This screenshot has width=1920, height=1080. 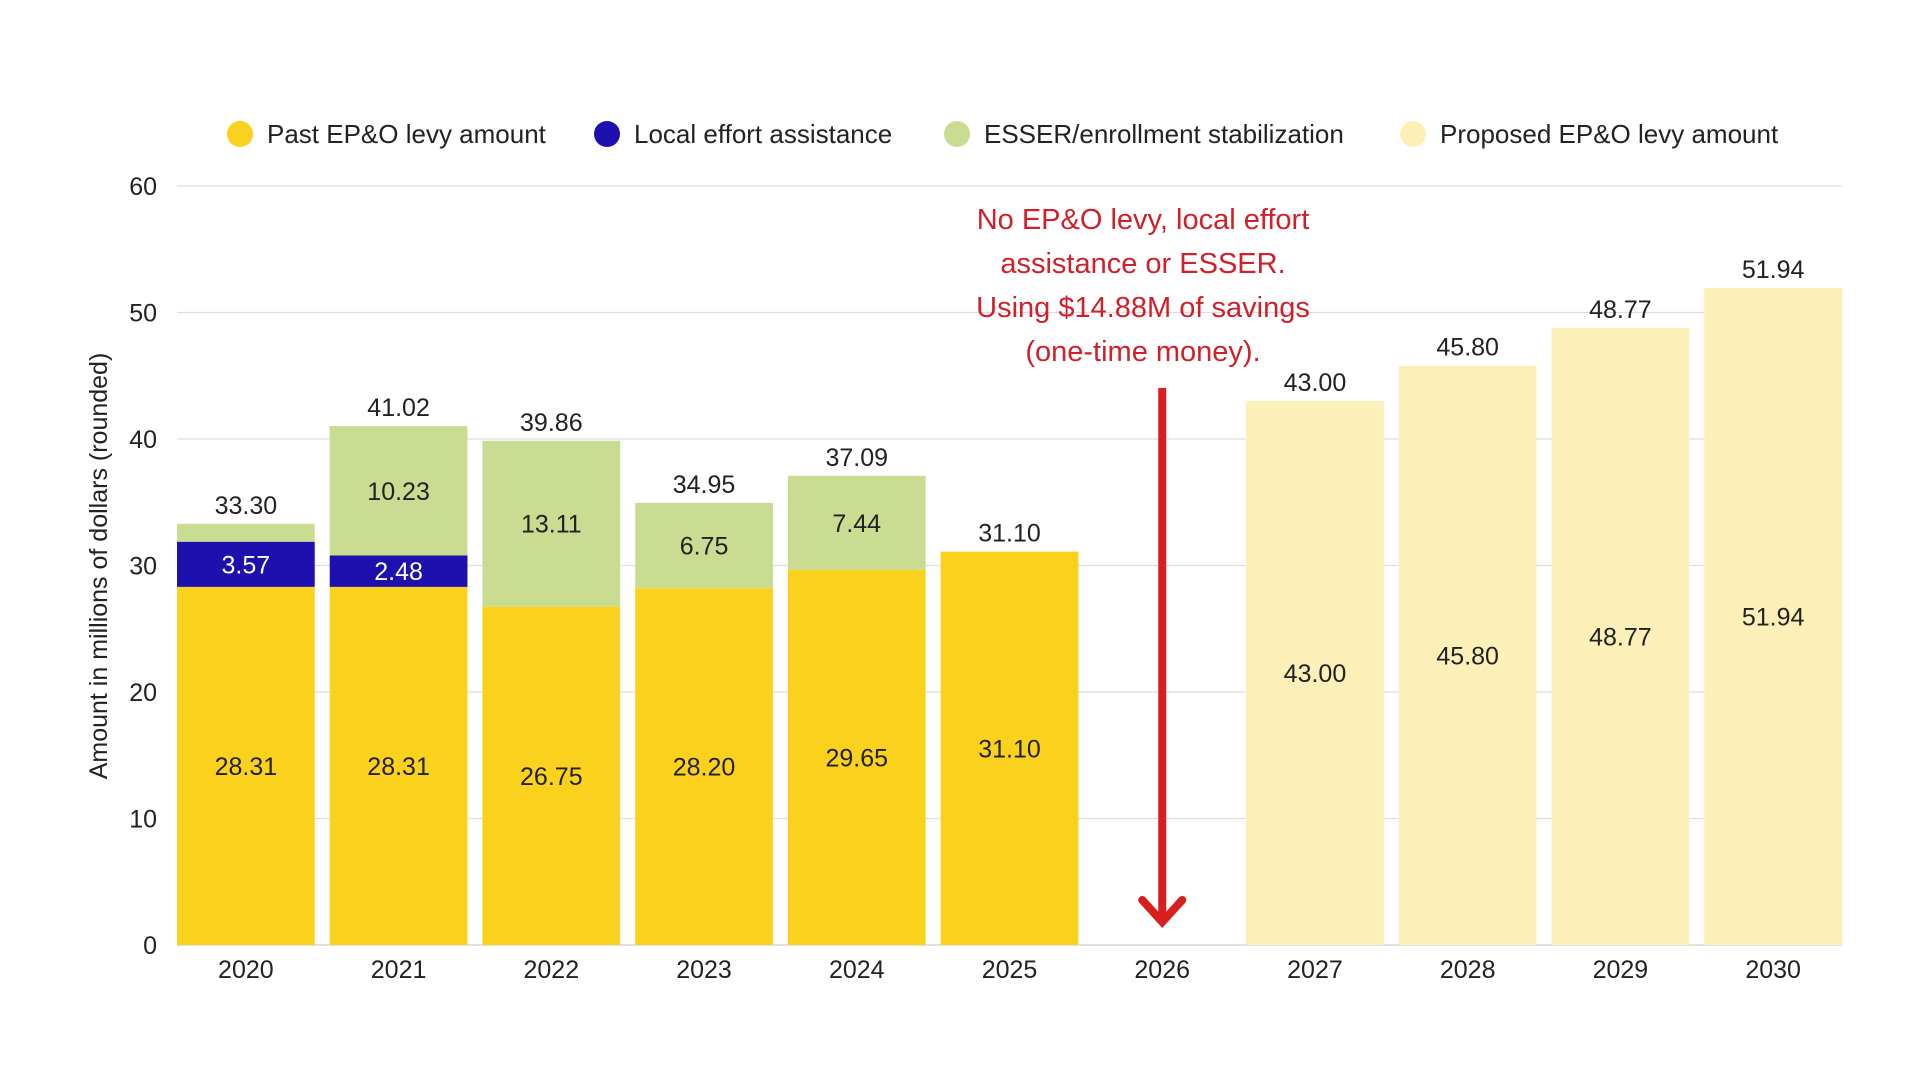 I want to click on data-label: 10.23, so click(x=398, y=492).